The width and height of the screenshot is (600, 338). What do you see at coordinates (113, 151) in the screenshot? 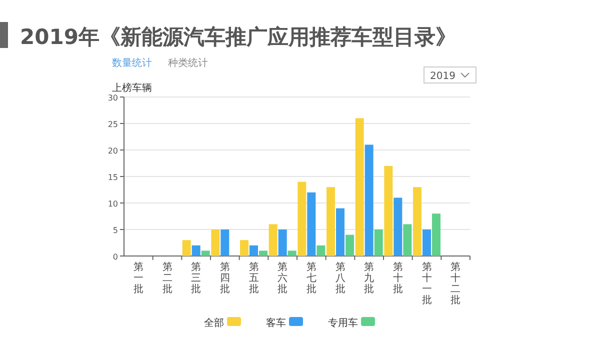
I see `y-tick-label: 20` at bounding box center [113, 151].